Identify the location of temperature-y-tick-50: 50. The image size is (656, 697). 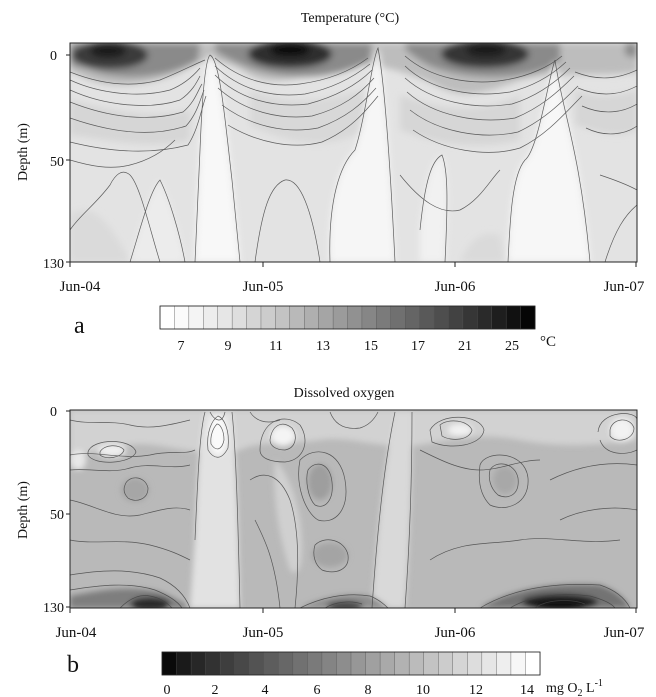
(57, 162).